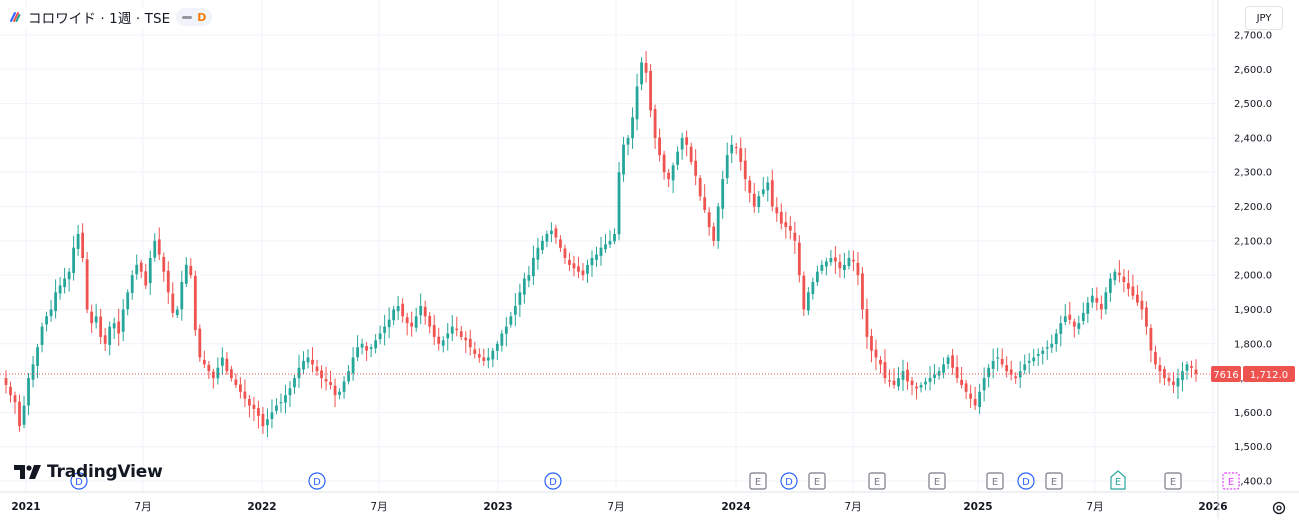 Image resolution: width=1299 pixels, height=523 pixels. Describe the element at coordinates (194, 17) in the screenshot. I see `interval-pill: D` at that location.